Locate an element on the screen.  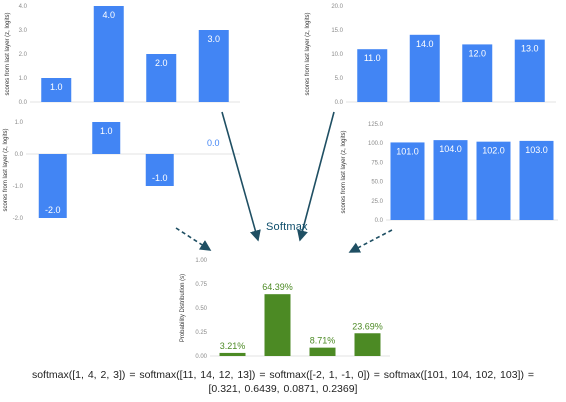
y-tick-label: 0.00 is located at coordinates (201, 357).